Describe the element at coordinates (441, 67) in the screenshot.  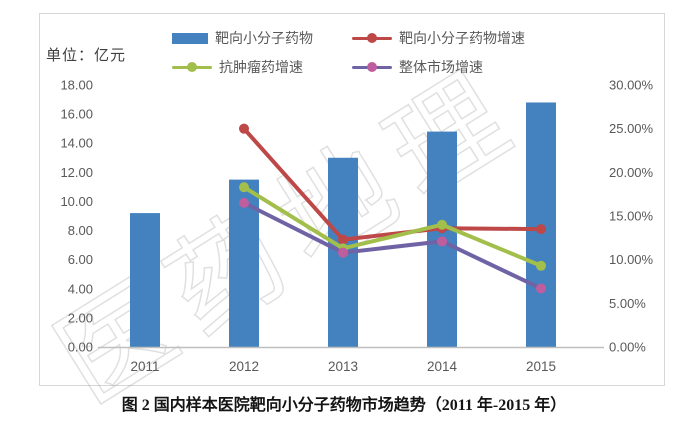
I see `legend-label: 整体市场增速` at that location.